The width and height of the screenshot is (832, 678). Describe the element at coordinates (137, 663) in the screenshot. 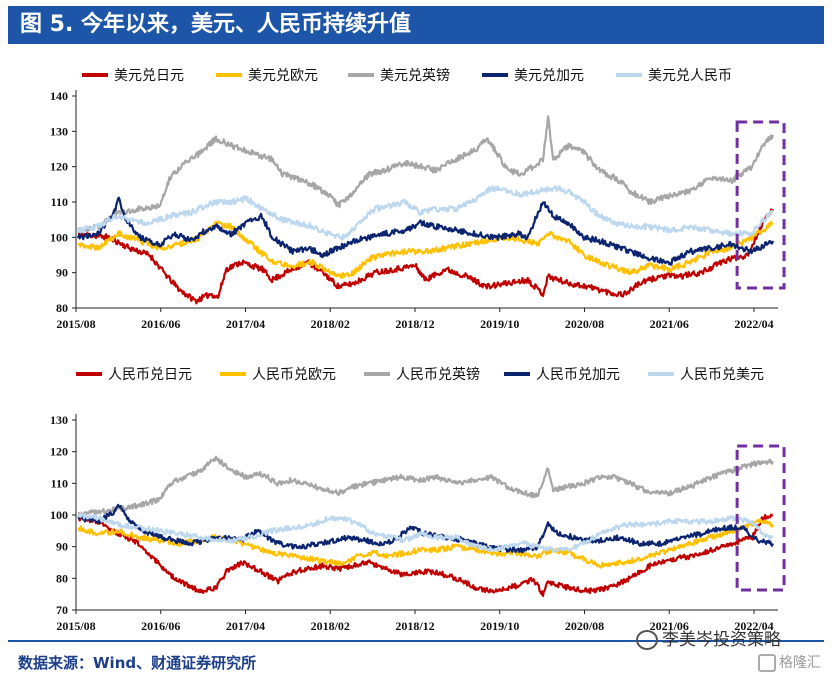

I see `source-note: 数据来源：Wind、财通证券研究所` at that location.